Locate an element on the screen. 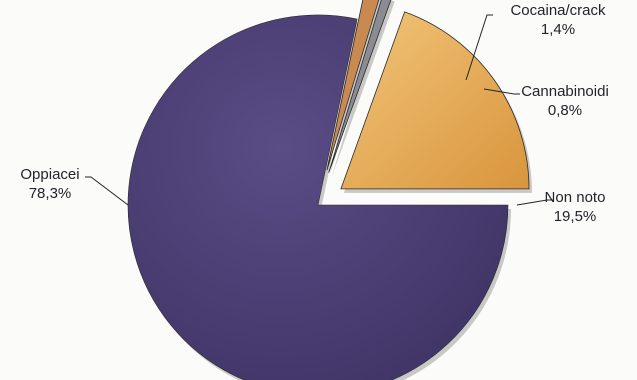 The image size is (637, 380). slice-value-label: 19,5% is located at coordinates (575, 216).